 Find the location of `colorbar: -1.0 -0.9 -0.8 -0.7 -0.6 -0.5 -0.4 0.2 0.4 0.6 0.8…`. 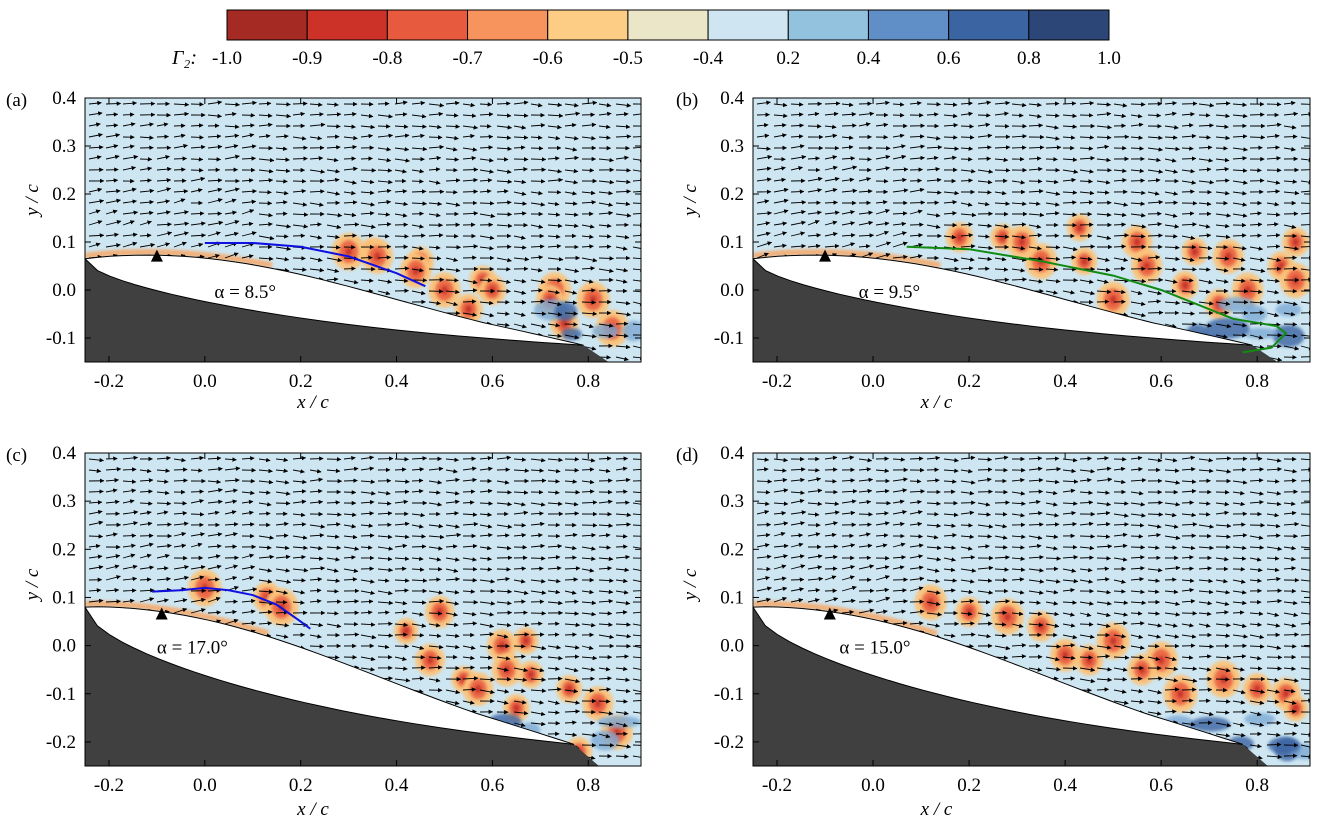

colorbar: -1.0 -0.9 -0.8 -0.7 -0.6 -0.5 -0.4 0.2 0.4 0.6 0.8… is located at coordinates (666, 39).